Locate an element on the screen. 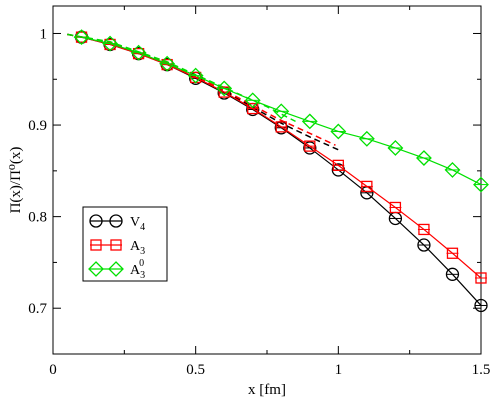  dashed-curve is located at coordinates (181, 78).